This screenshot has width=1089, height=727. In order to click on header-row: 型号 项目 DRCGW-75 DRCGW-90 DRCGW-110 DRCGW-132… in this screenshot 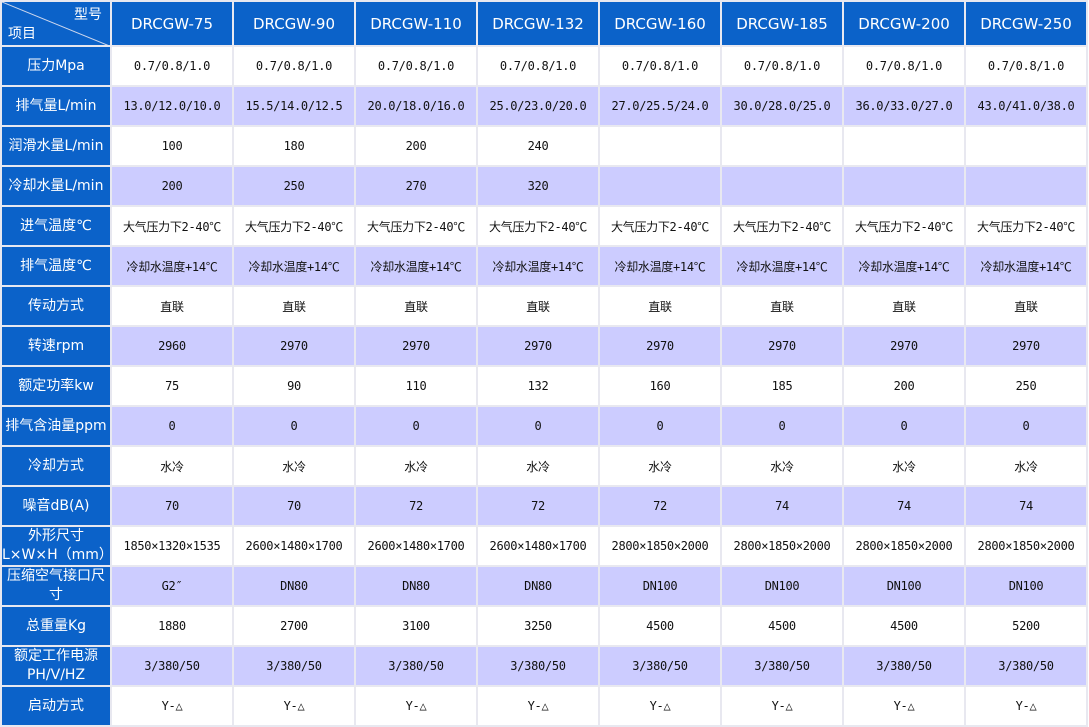, I will do `click(544, 23)`.